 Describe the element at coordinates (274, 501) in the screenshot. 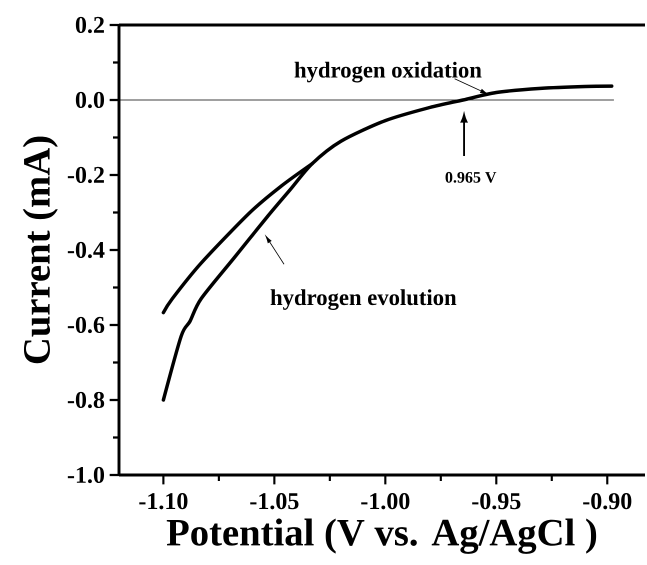

I see `x-tick-label: -1.05` at that location.